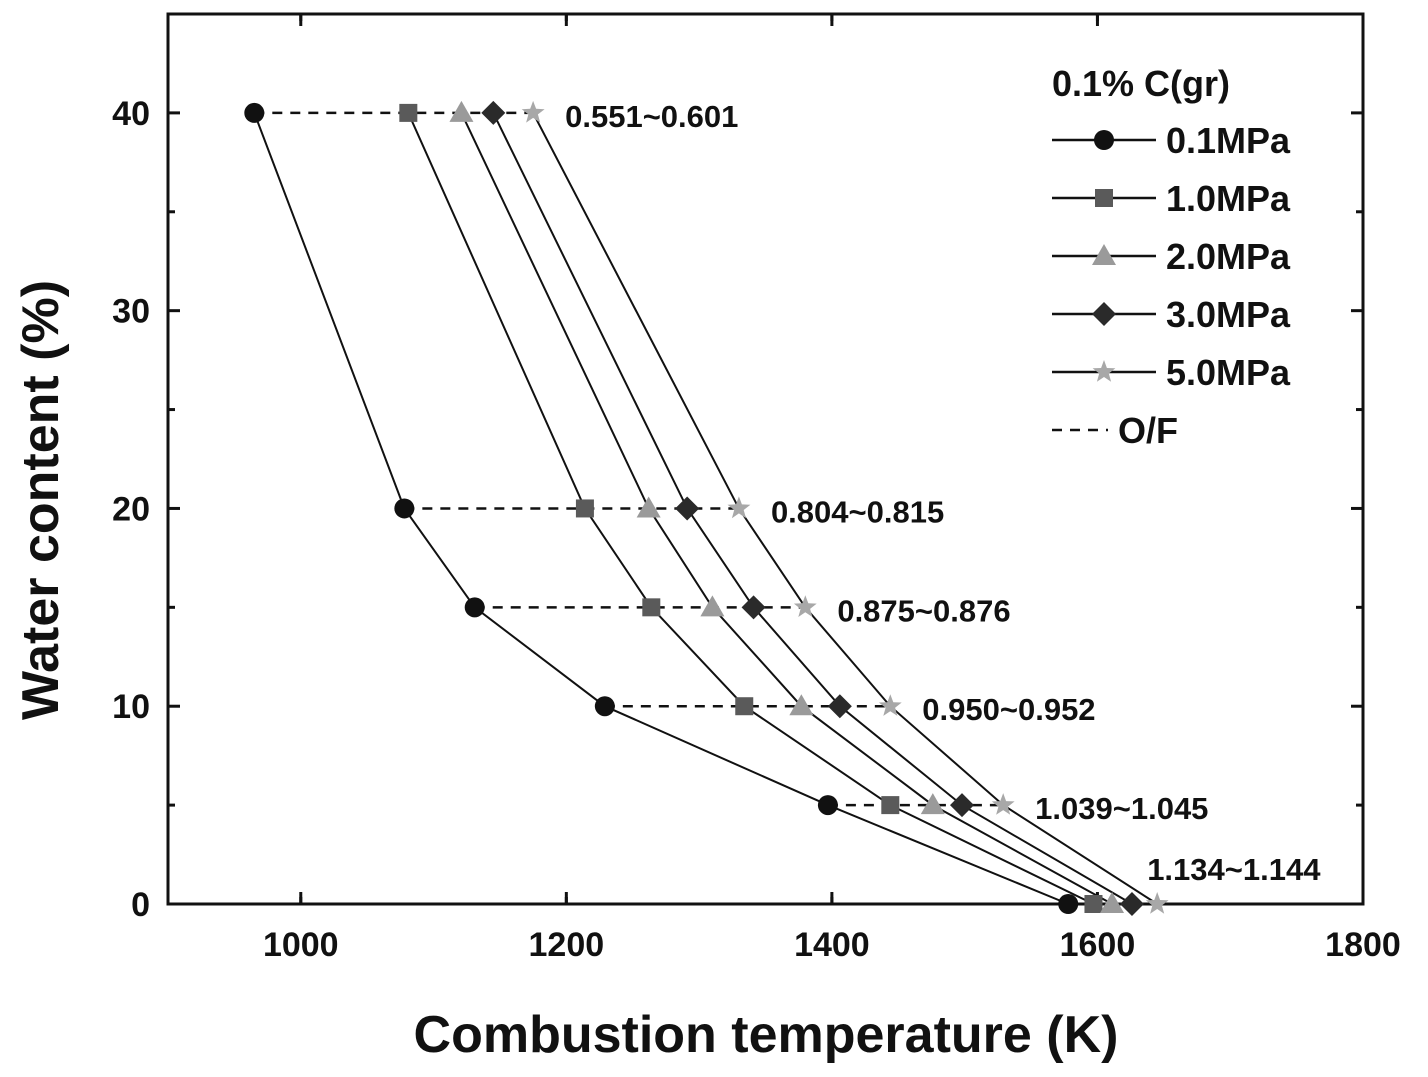 Image resolution: width=1428 pixels, height=1077 pixels. What do you see at coordinates (567, 945) in the screenshot?
I see `x-tick-label: 1200` at bounding box center [567, 945].